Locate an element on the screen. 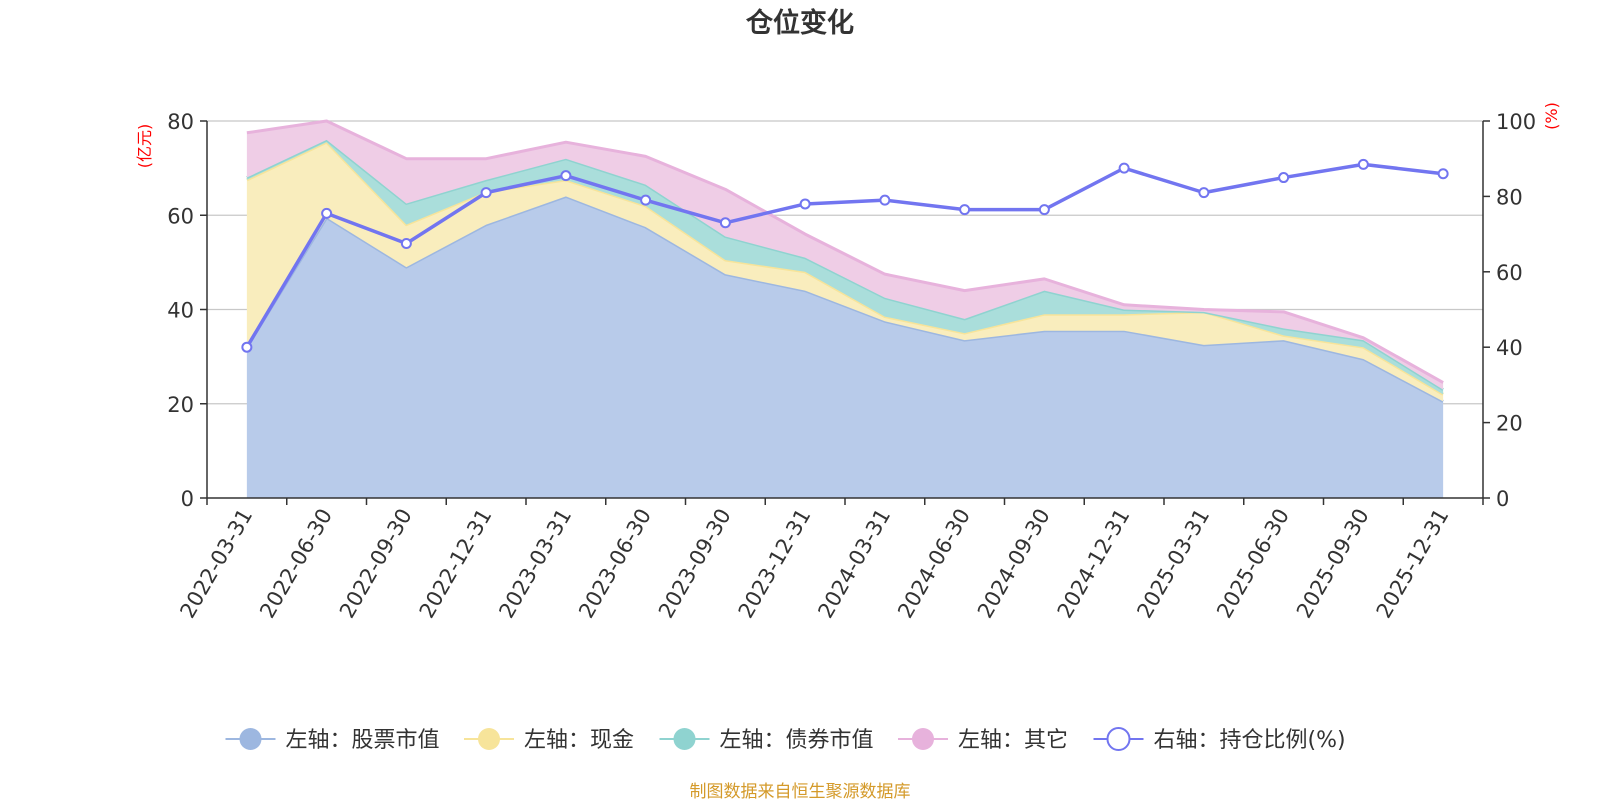 Image resolution: width=1600 pixels, height=800 pixels. left-tick-label: 80 is located at coordinates (180, 122).